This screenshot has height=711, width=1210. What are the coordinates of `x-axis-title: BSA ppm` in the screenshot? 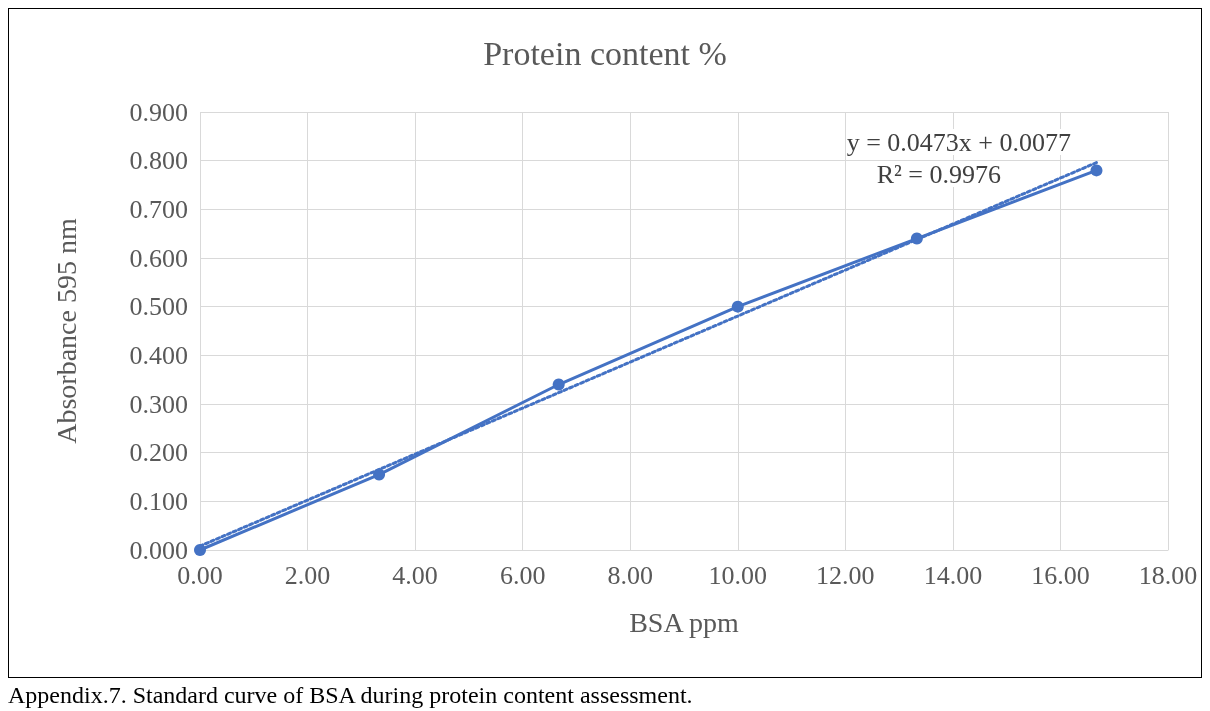 It's located at (684, 622).